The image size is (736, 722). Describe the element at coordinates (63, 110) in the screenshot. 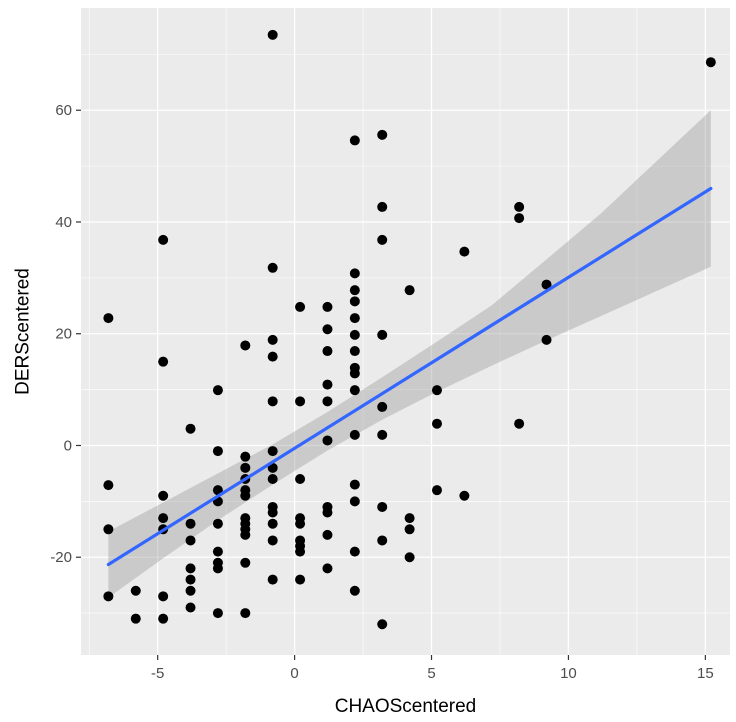

I see `y-tick-label: 60` at that location.